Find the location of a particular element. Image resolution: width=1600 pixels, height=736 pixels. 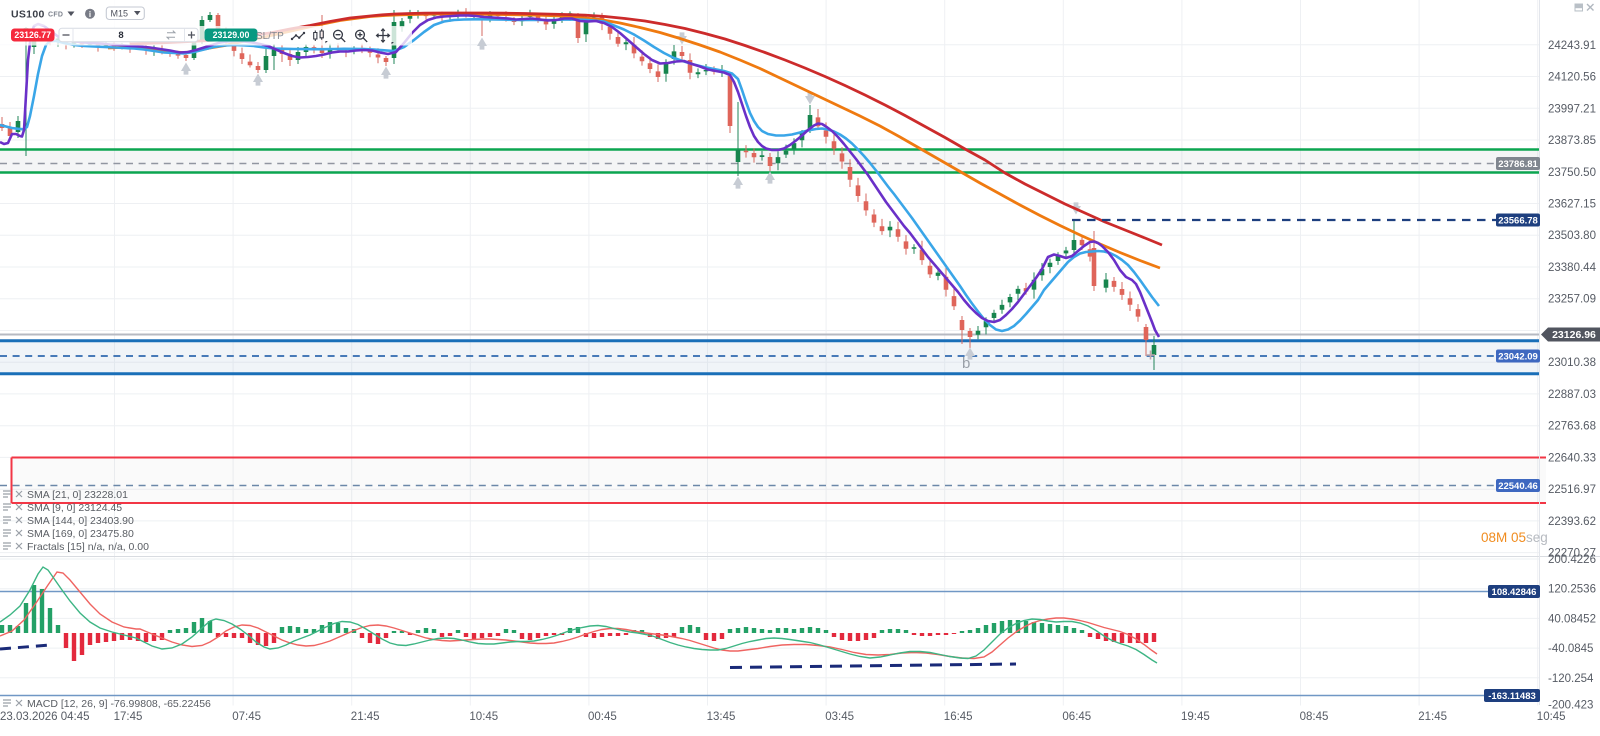

svg-text: 22640.33 is located at coordinates (1572, 458).